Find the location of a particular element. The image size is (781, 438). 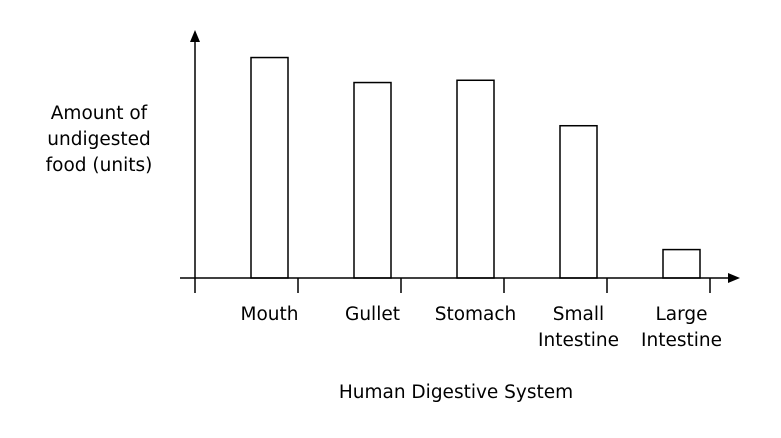

category-label-0: Mouth is located at coordinates (269, 314).